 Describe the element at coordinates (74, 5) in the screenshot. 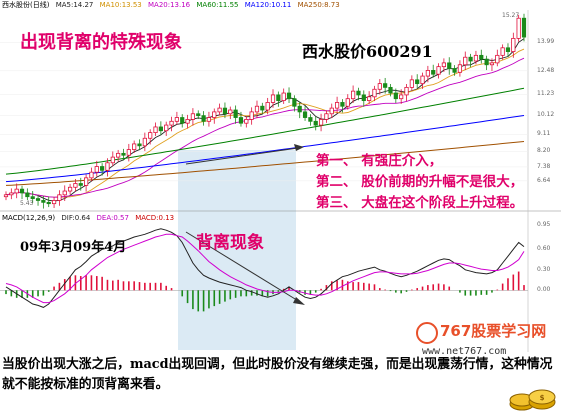

I see `legend-ma5: MA5:14.27` at that location.